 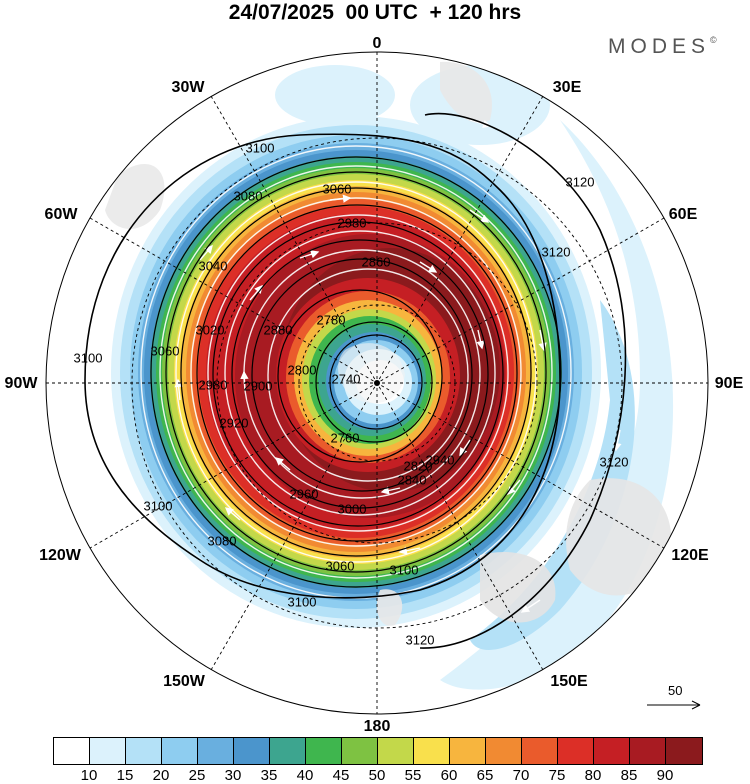 What do you see at coordinates (346, 379) in the screenshot?
I see `contour-label: 2740` at bounding box center [346, 379].